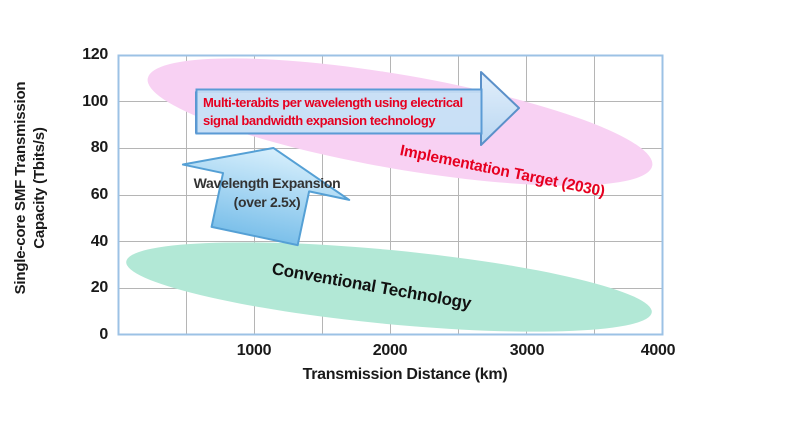  What do you see at coordinates (103, 334) in the screenshot?
I see `y-tick-label: 0` at bounding box center [103, 334].